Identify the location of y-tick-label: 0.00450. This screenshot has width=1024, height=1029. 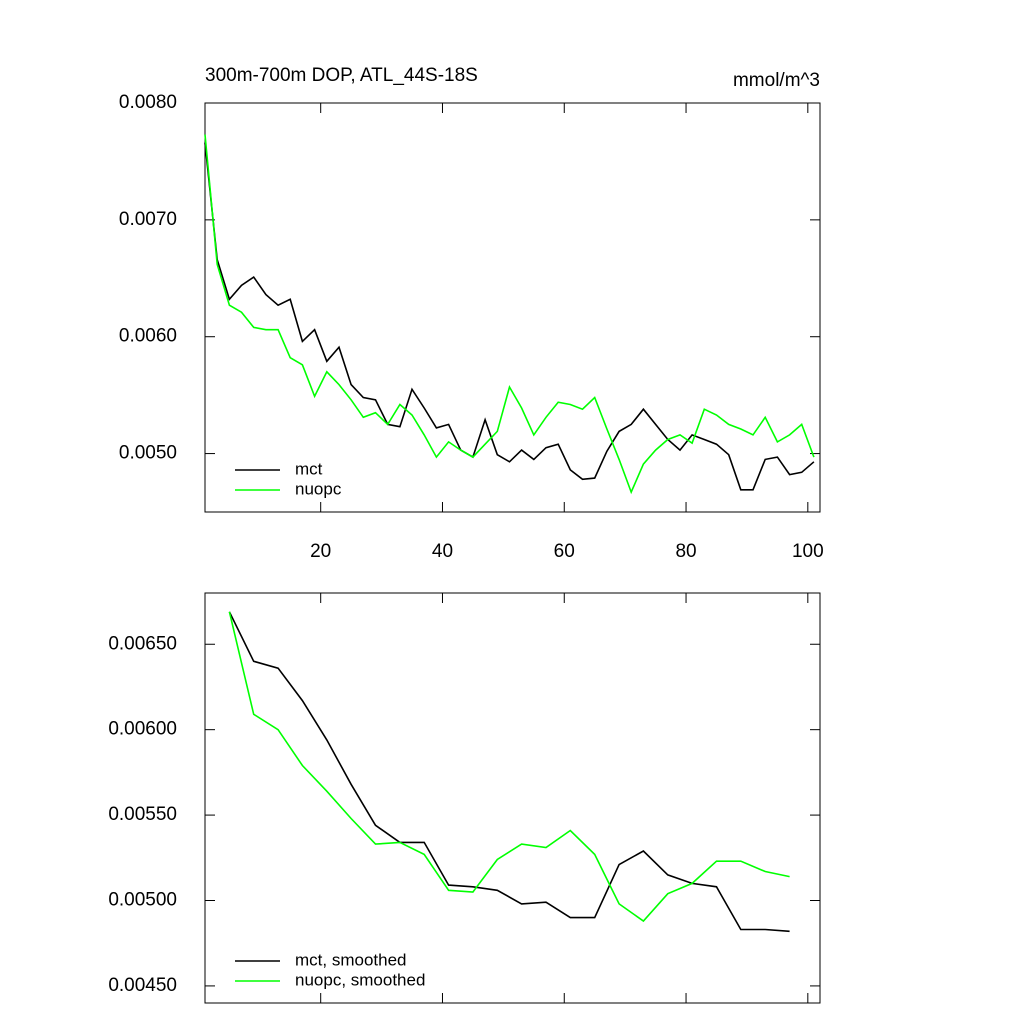
(142, 985).